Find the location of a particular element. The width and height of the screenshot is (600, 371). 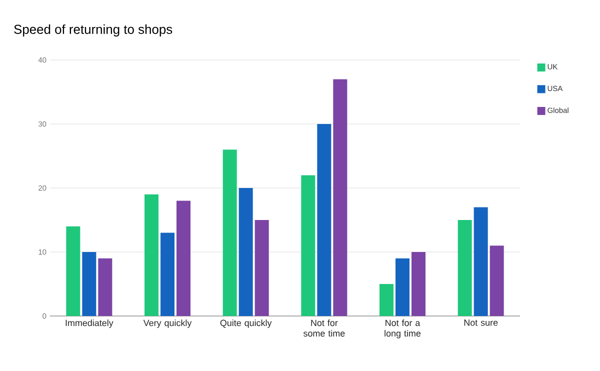

x-tick-label: Very quickly is located at coordinates (167, 324).